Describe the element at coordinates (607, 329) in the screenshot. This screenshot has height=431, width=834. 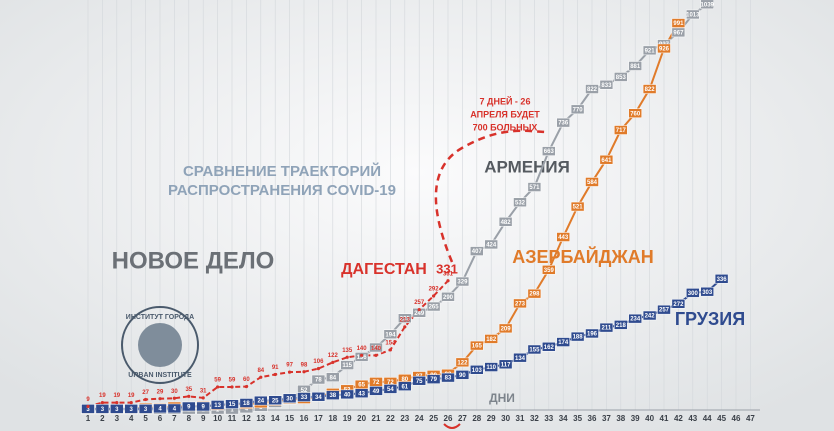
I see `value-label: 211` at that location.